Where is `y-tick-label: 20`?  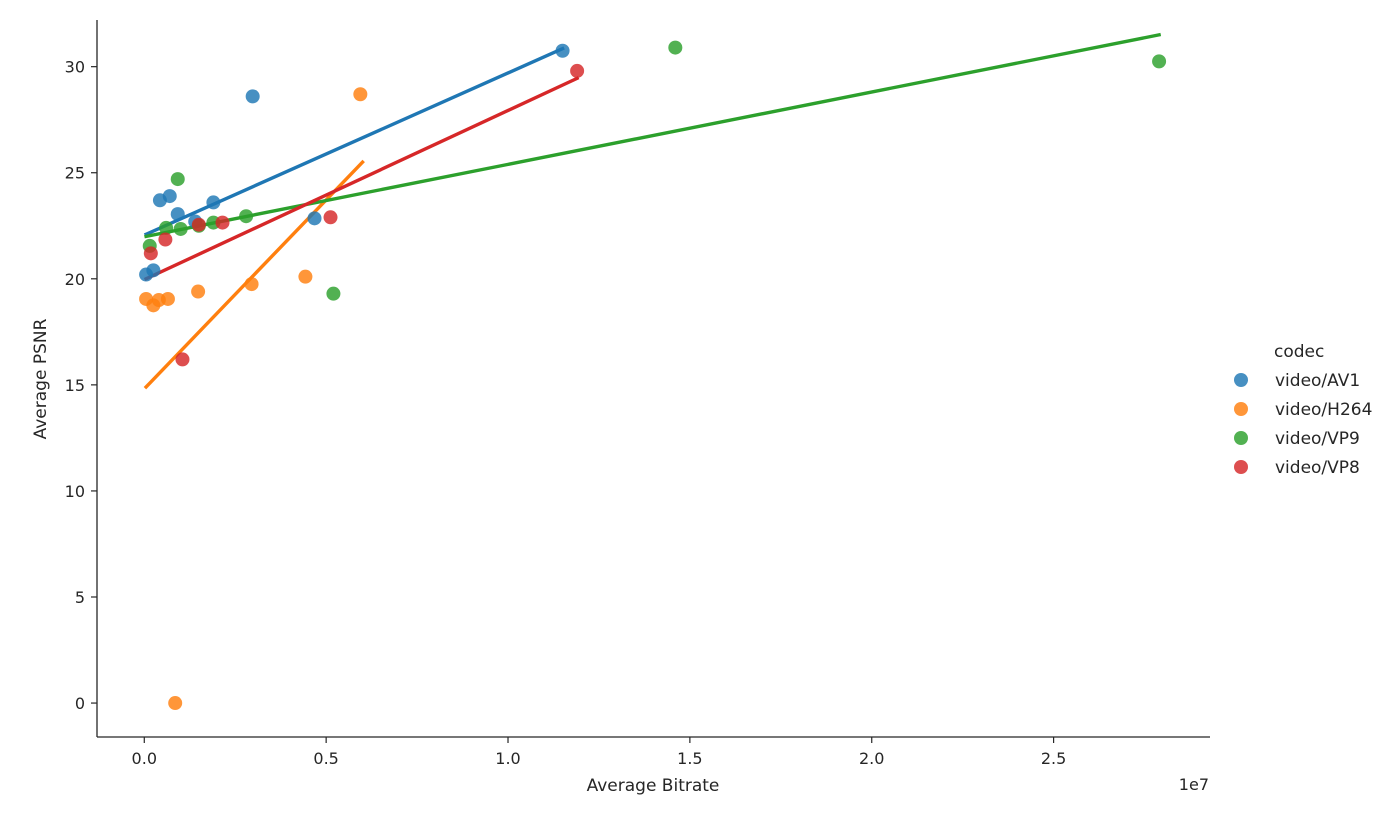 y-tick-label: 20 is located at coordinates (75, 279).